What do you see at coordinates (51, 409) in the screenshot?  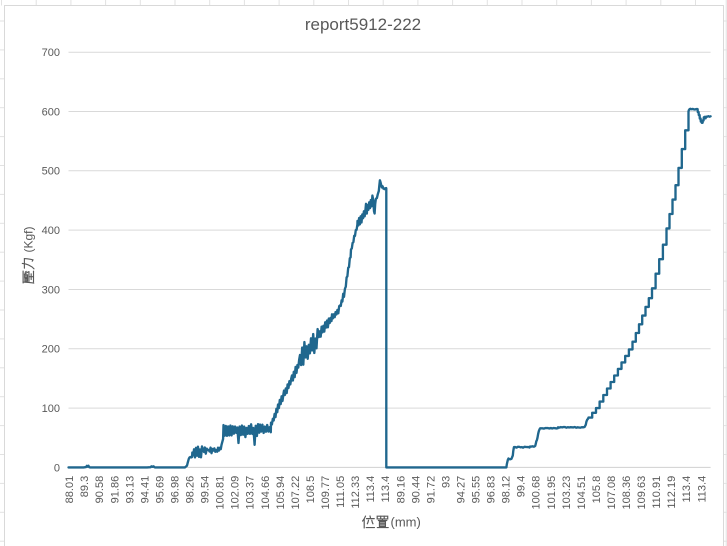 I see `svg-text: 100` at bounding box center [51, 409].